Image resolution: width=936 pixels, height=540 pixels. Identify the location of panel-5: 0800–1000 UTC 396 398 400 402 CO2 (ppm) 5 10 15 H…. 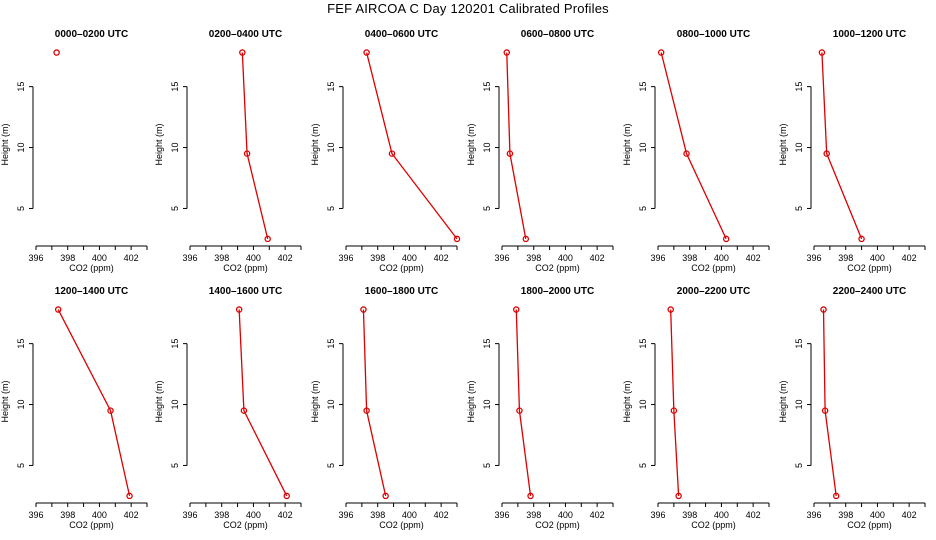
(696, 151).